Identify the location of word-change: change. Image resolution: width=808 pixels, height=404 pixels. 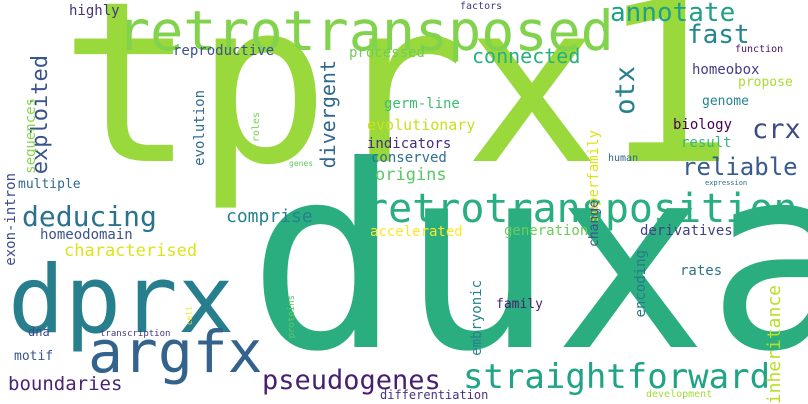
(594, 223).